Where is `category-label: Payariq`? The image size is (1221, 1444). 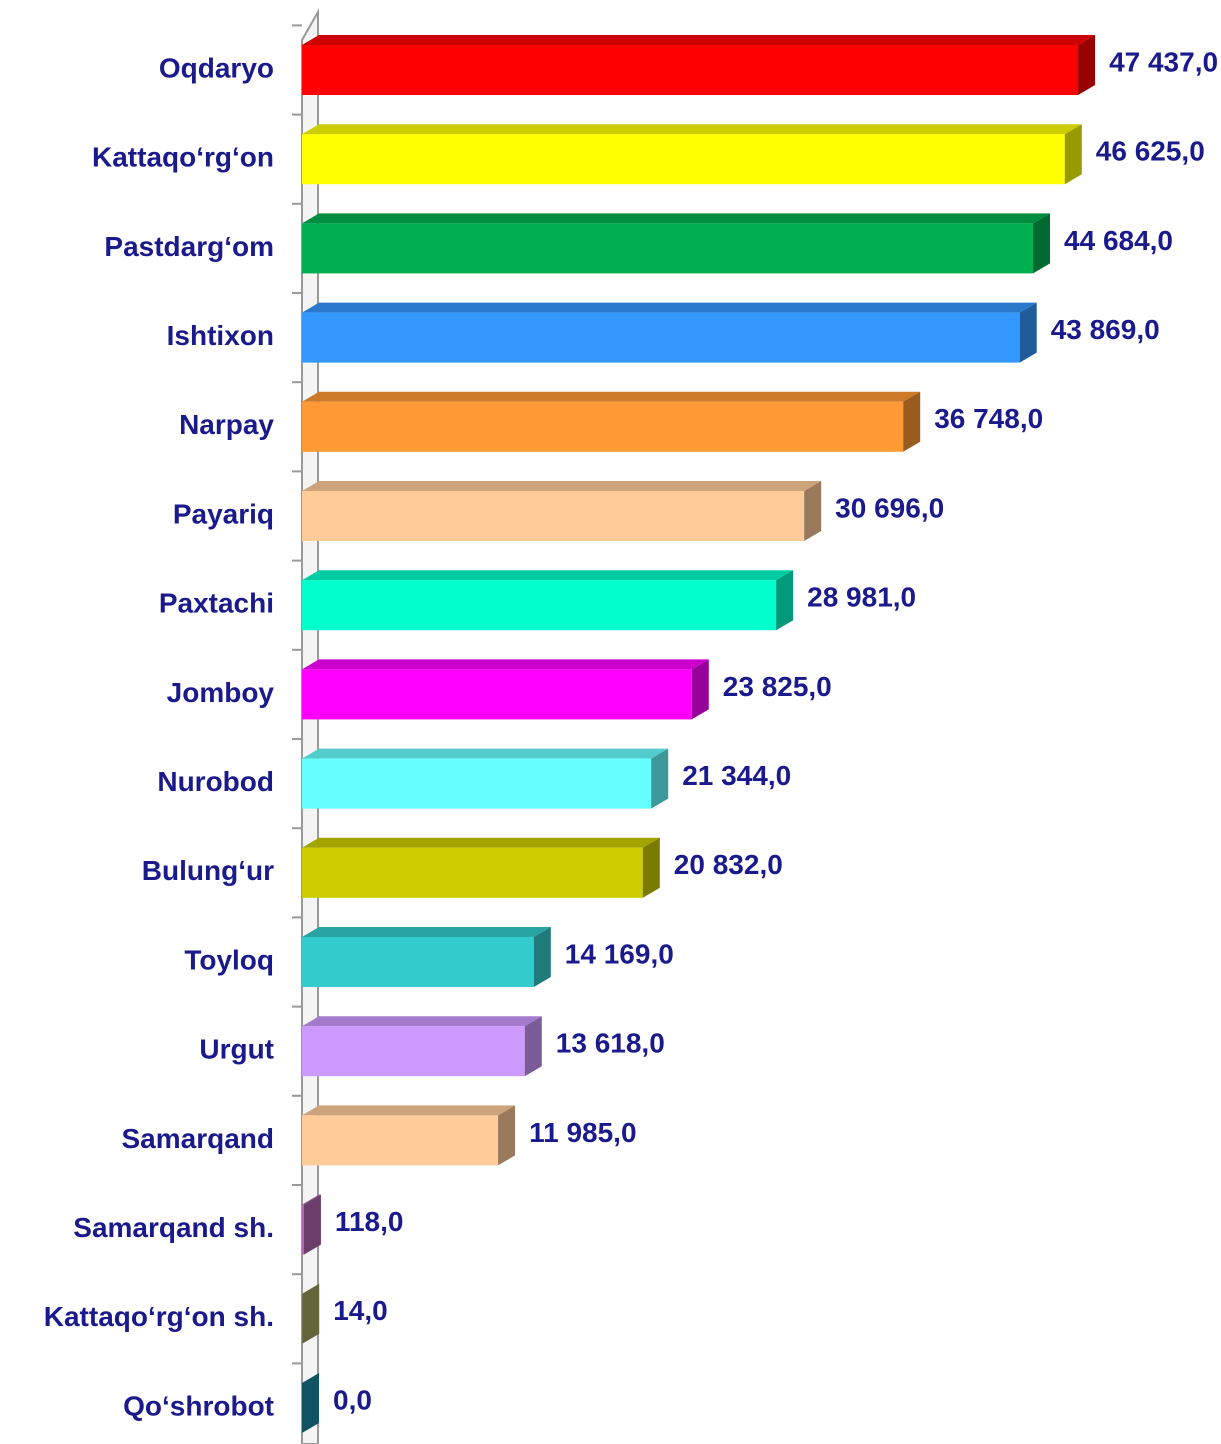
category-label: Payariq is located at coordinates (223, 513).